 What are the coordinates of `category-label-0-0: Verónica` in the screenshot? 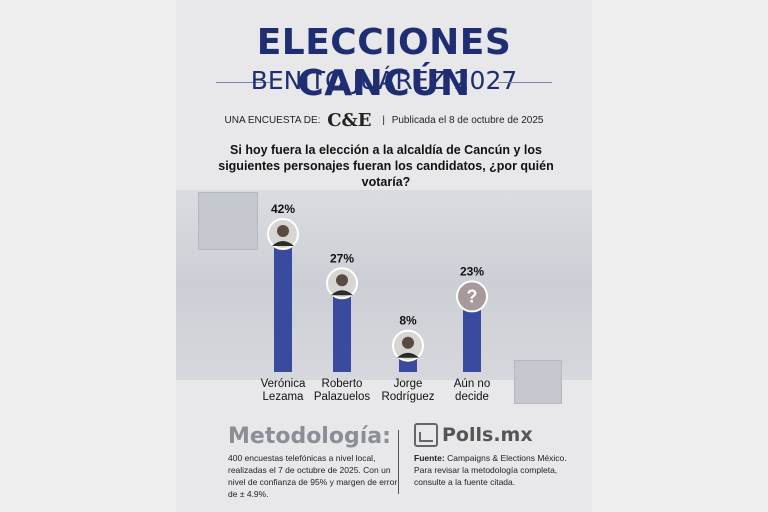 It's located at (283, 384).